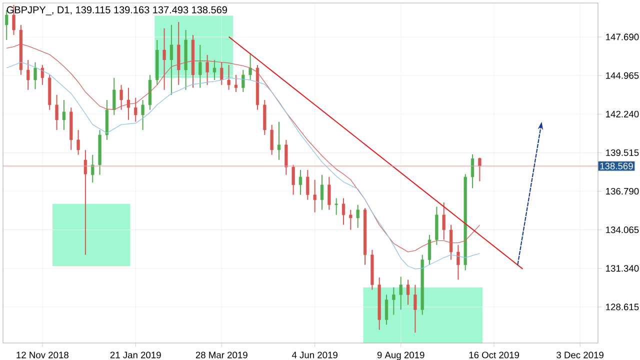 This screenshot has height=360, width=640. I want to click on x-tick-label: 3 Dec 2019, so click(580, 355).